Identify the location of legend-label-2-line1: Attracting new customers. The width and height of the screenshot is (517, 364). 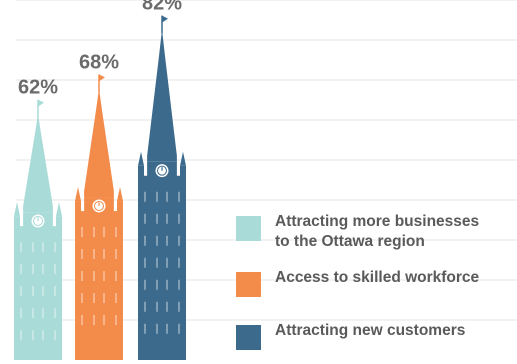
(370, 330).